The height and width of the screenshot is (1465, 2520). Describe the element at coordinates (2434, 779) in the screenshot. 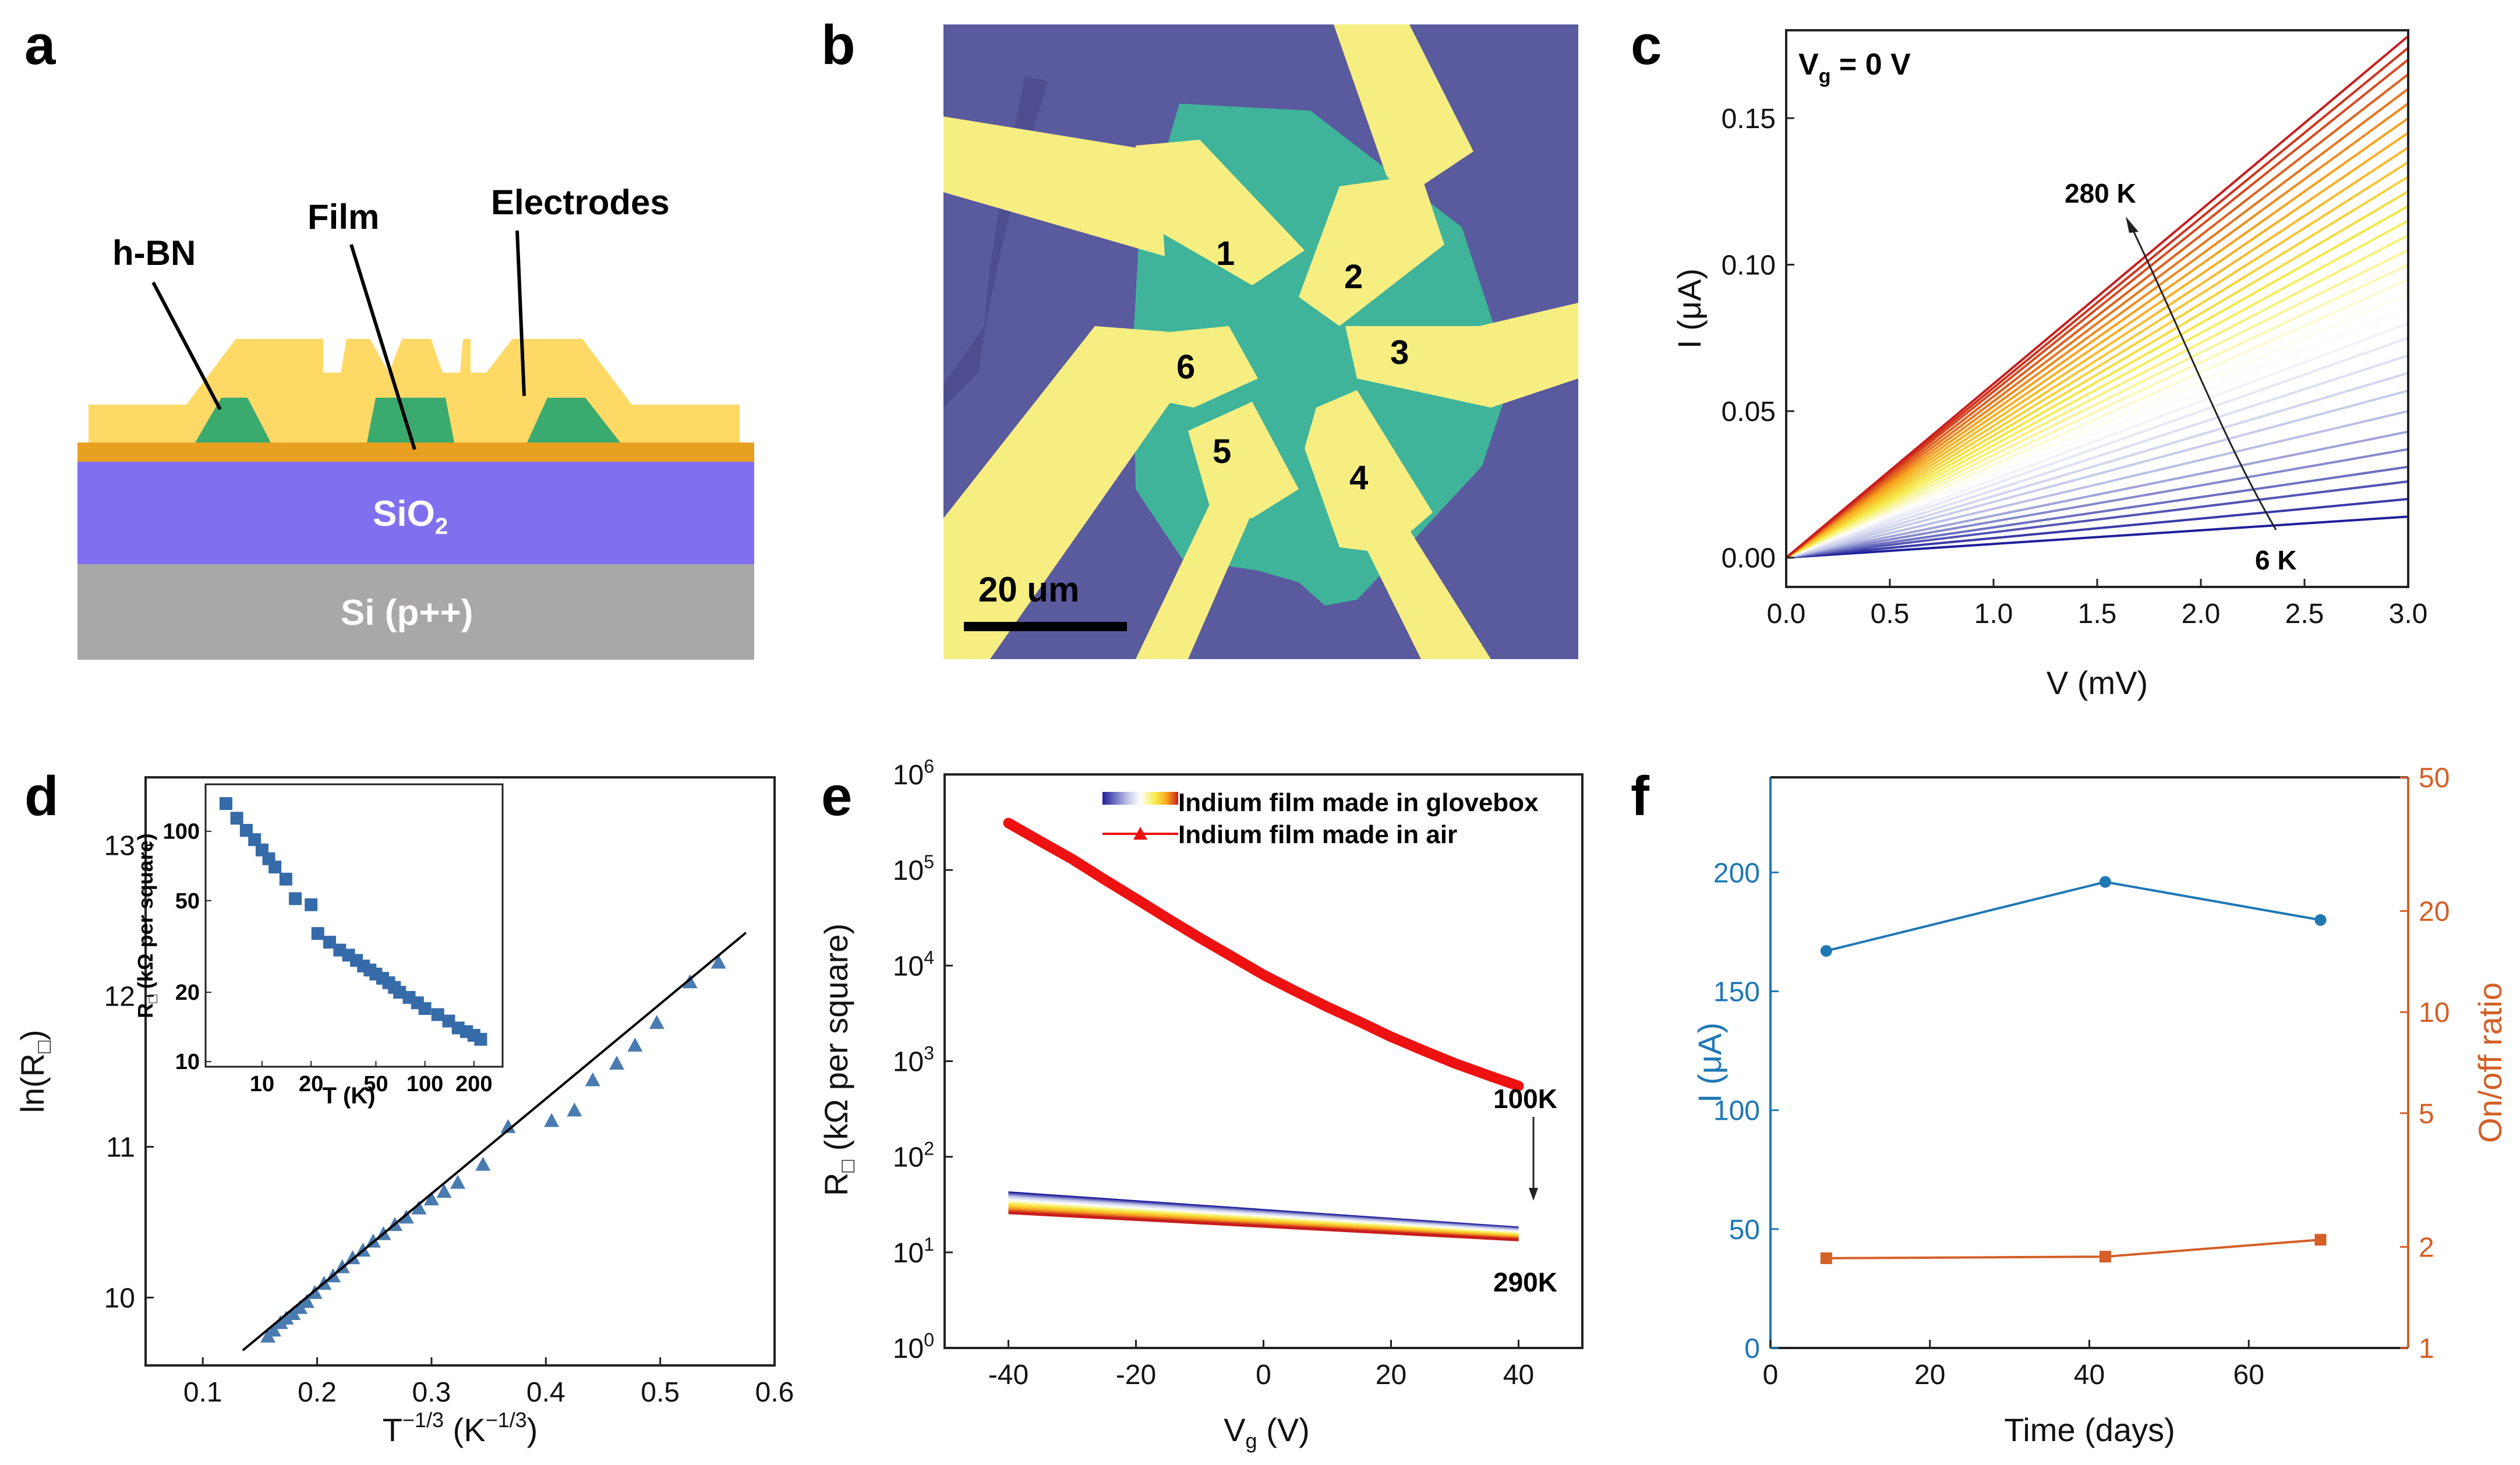

I see `right-y-tick-label: 50` at that location.